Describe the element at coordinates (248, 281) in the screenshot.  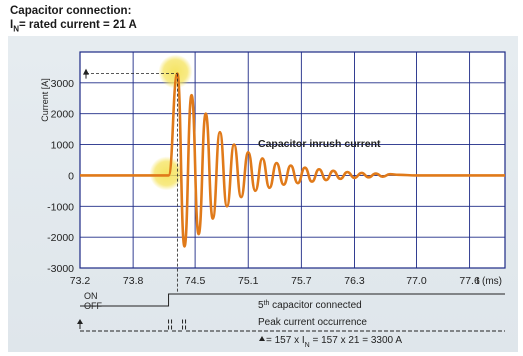
I see `x-tick-label: 75.1` at that location.